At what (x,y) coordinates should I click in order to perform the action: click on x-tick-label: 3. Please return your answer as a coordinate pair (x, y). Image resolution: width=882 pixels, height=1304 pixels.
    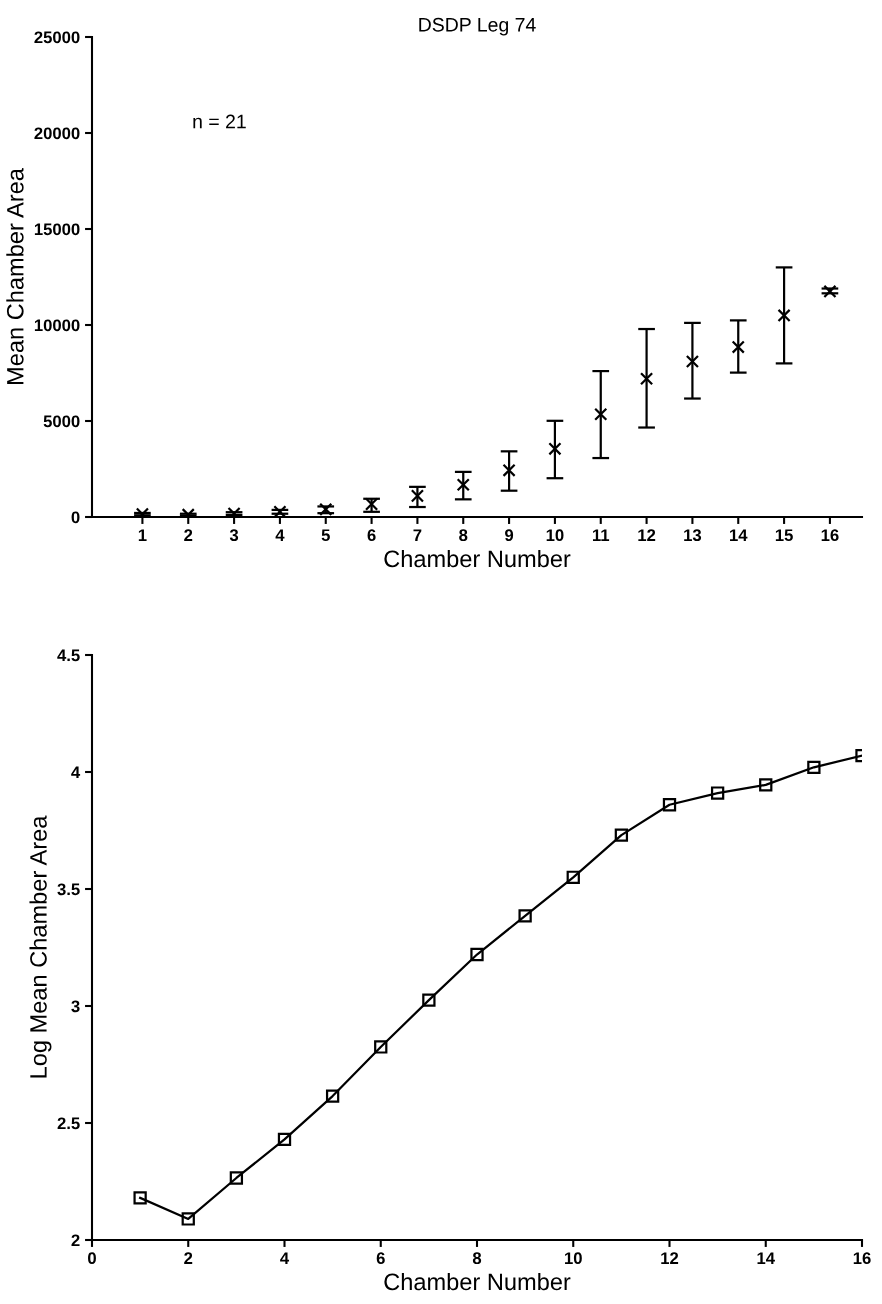
    Looking at the image, I should click on (234, 535).